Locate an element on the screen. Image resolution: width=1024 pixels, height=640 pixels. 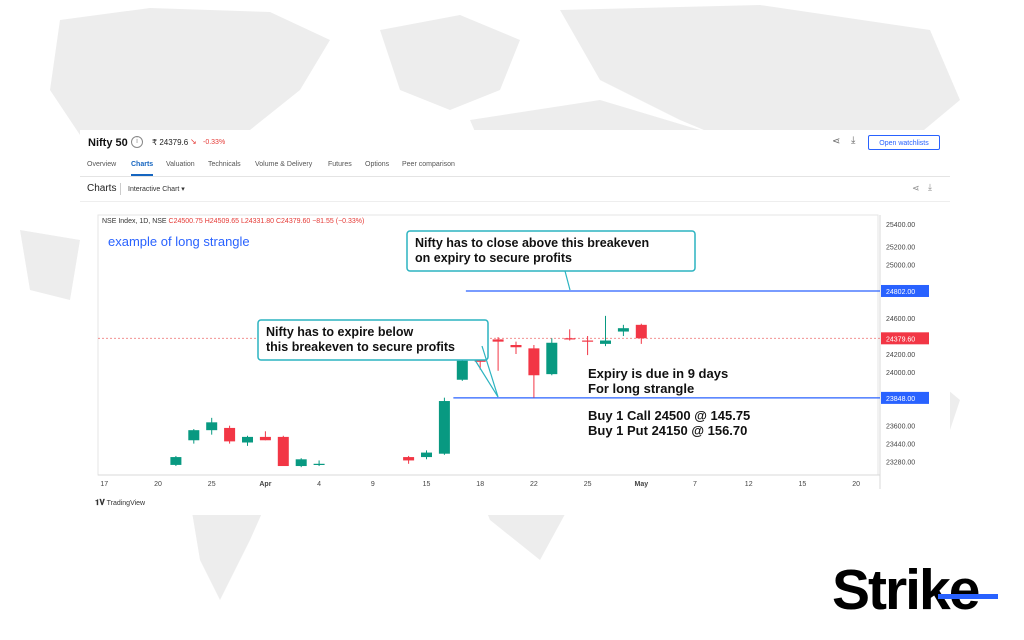
trend-down-icon: ↘ is located at coordinates (193, 141).